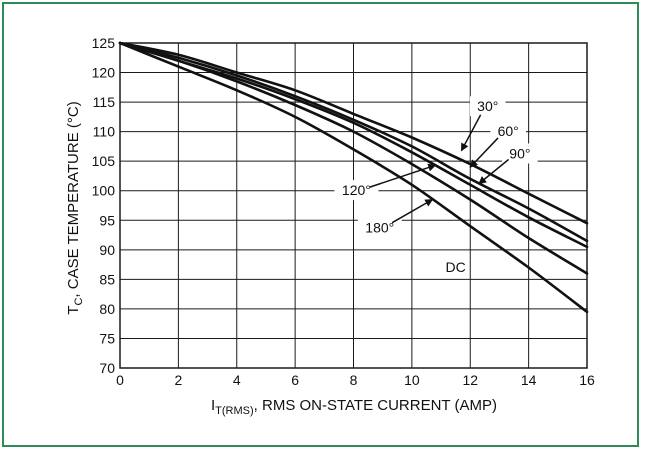 This screenshot has width=645, height=453. I want to click on y-axis-label-rest: , CASE TEMPERATURE (°C), so click(73, 199).